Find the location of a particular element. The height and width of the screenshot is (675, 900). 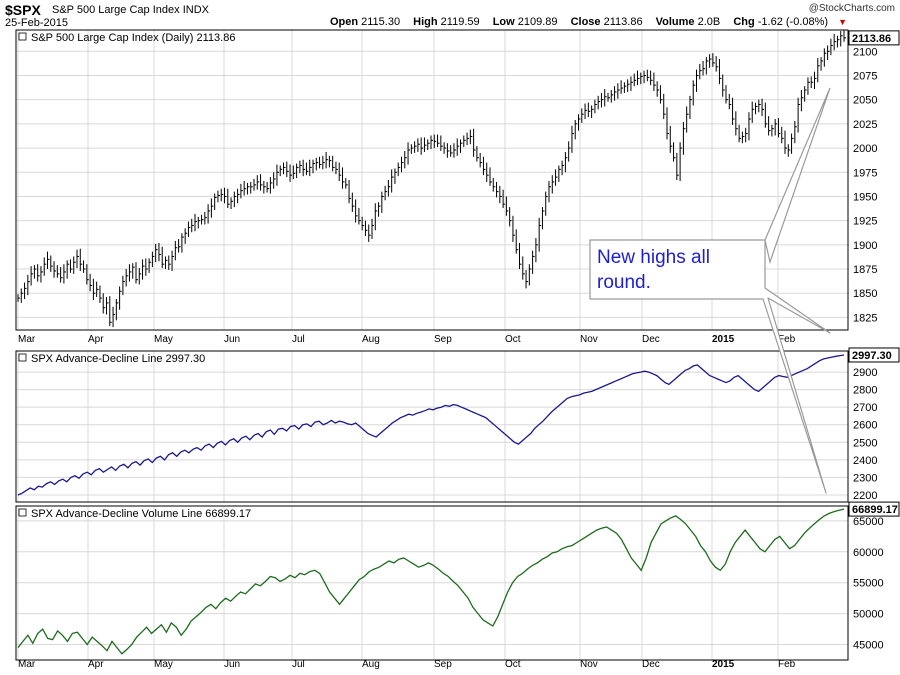

exchange-label: INDX is located at coordinates (195, 10).